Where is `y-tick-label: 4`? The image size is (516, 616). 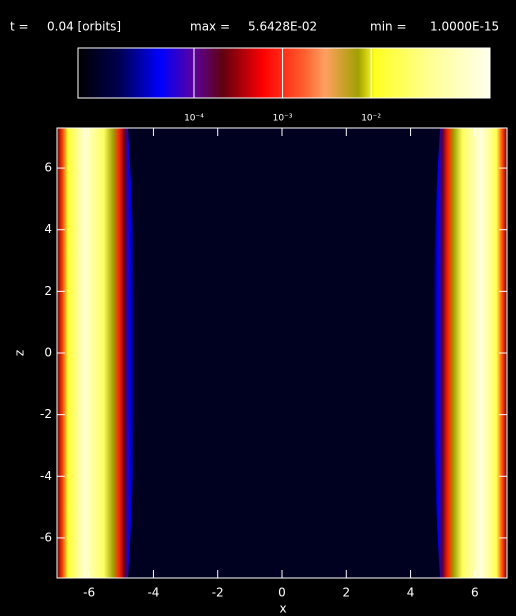
y-tick-label: 4 is located at coordinates (48, 229).